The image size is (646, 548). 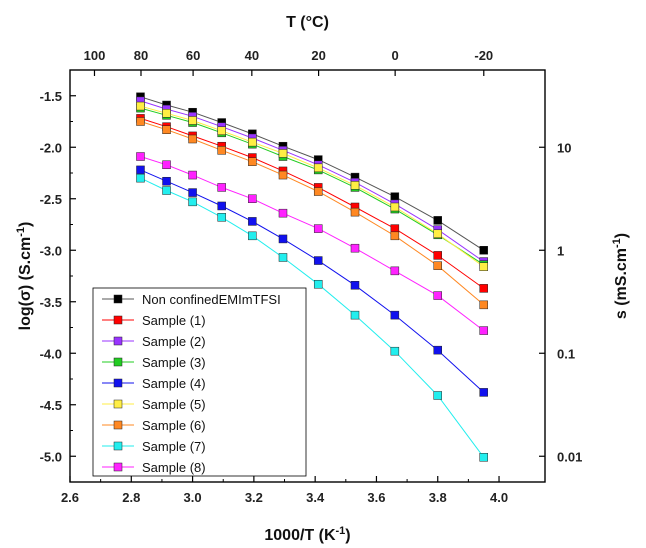 What do you see at coordinates (141, 55) in the screenshot?
I see `top-tick-label: 80` at bounding box center [141, 55].